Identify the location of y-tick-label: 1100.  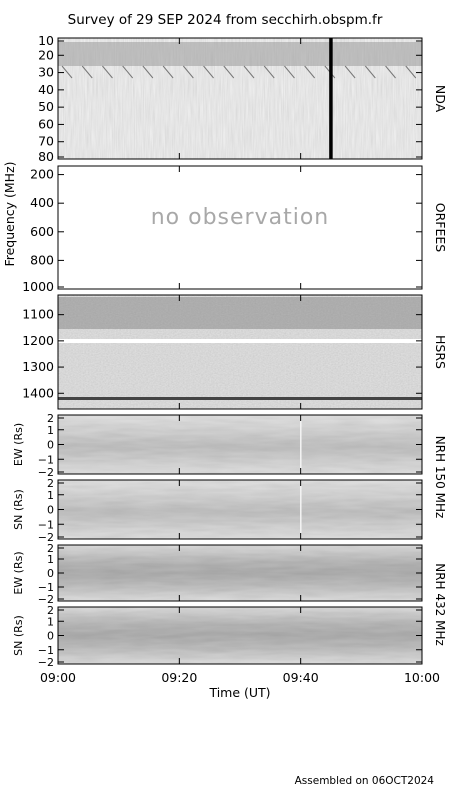
(38, 314).